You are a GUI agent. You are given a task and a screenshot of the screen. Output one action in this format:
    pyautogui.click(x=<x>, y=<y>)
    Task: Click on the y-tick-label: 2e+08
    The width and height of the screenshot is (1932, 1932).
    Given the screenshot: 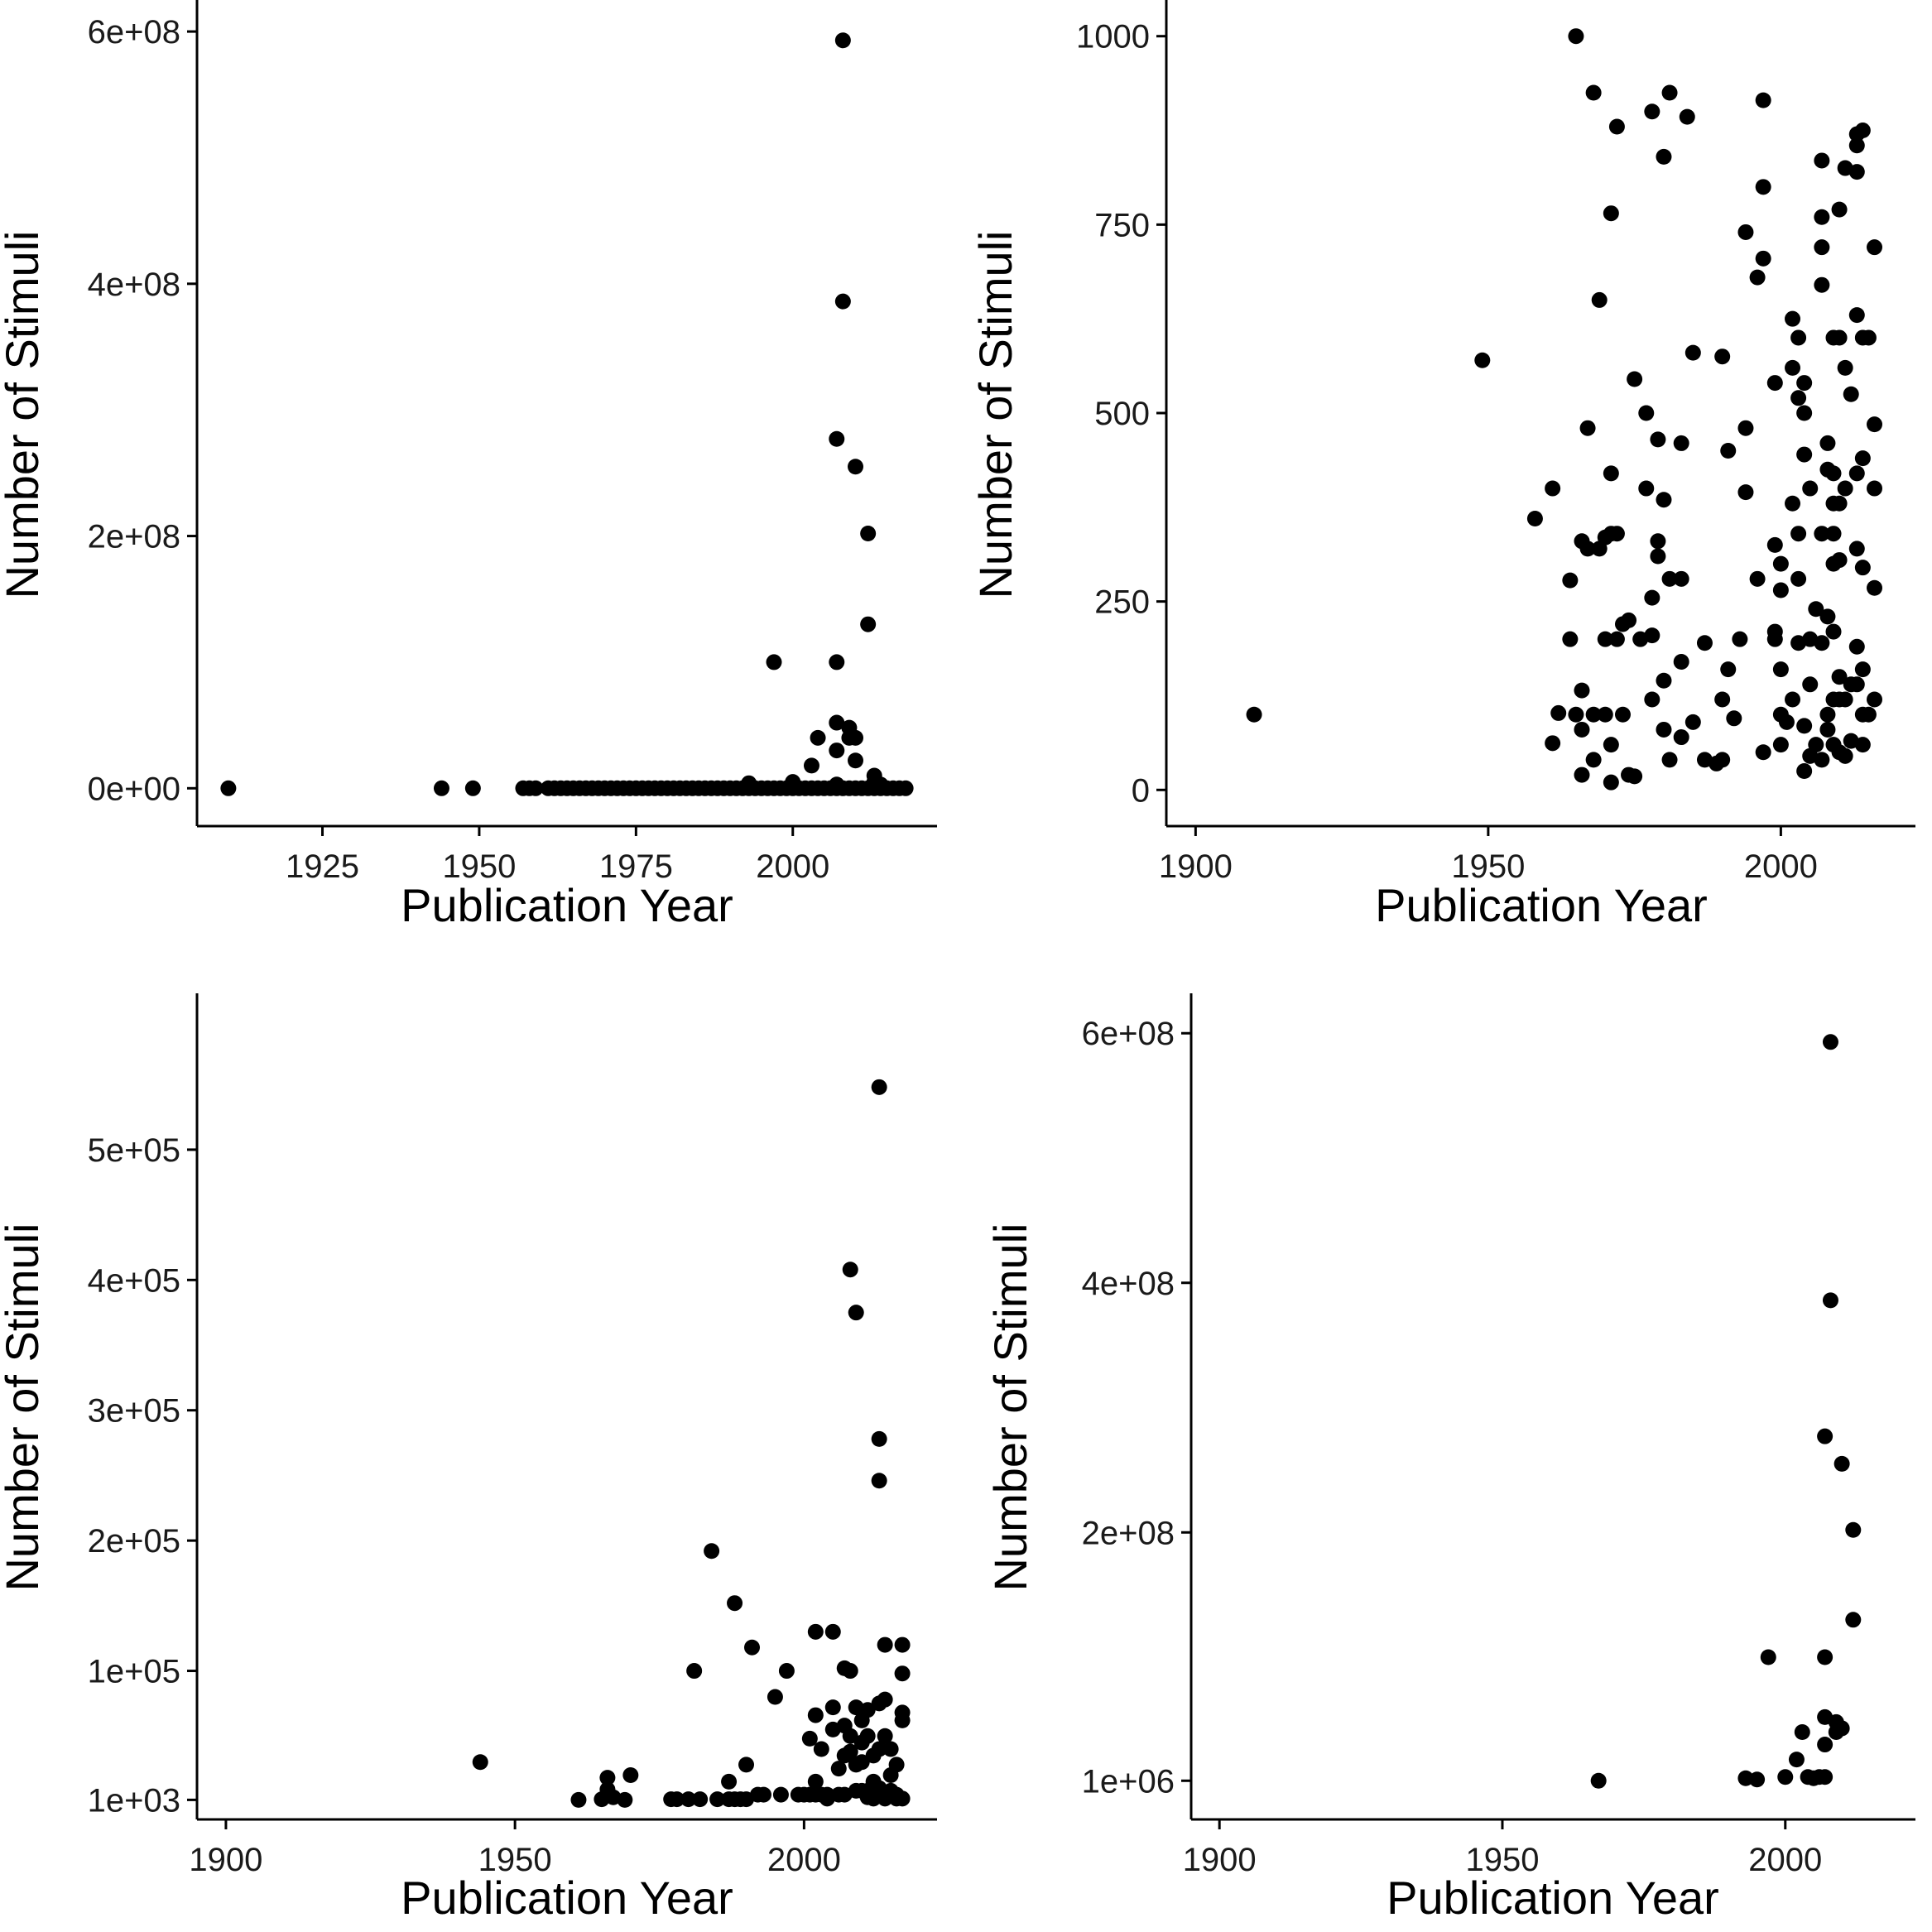 What is the action you would take?
    pyautogui.click(x=1128, y=1533)
    